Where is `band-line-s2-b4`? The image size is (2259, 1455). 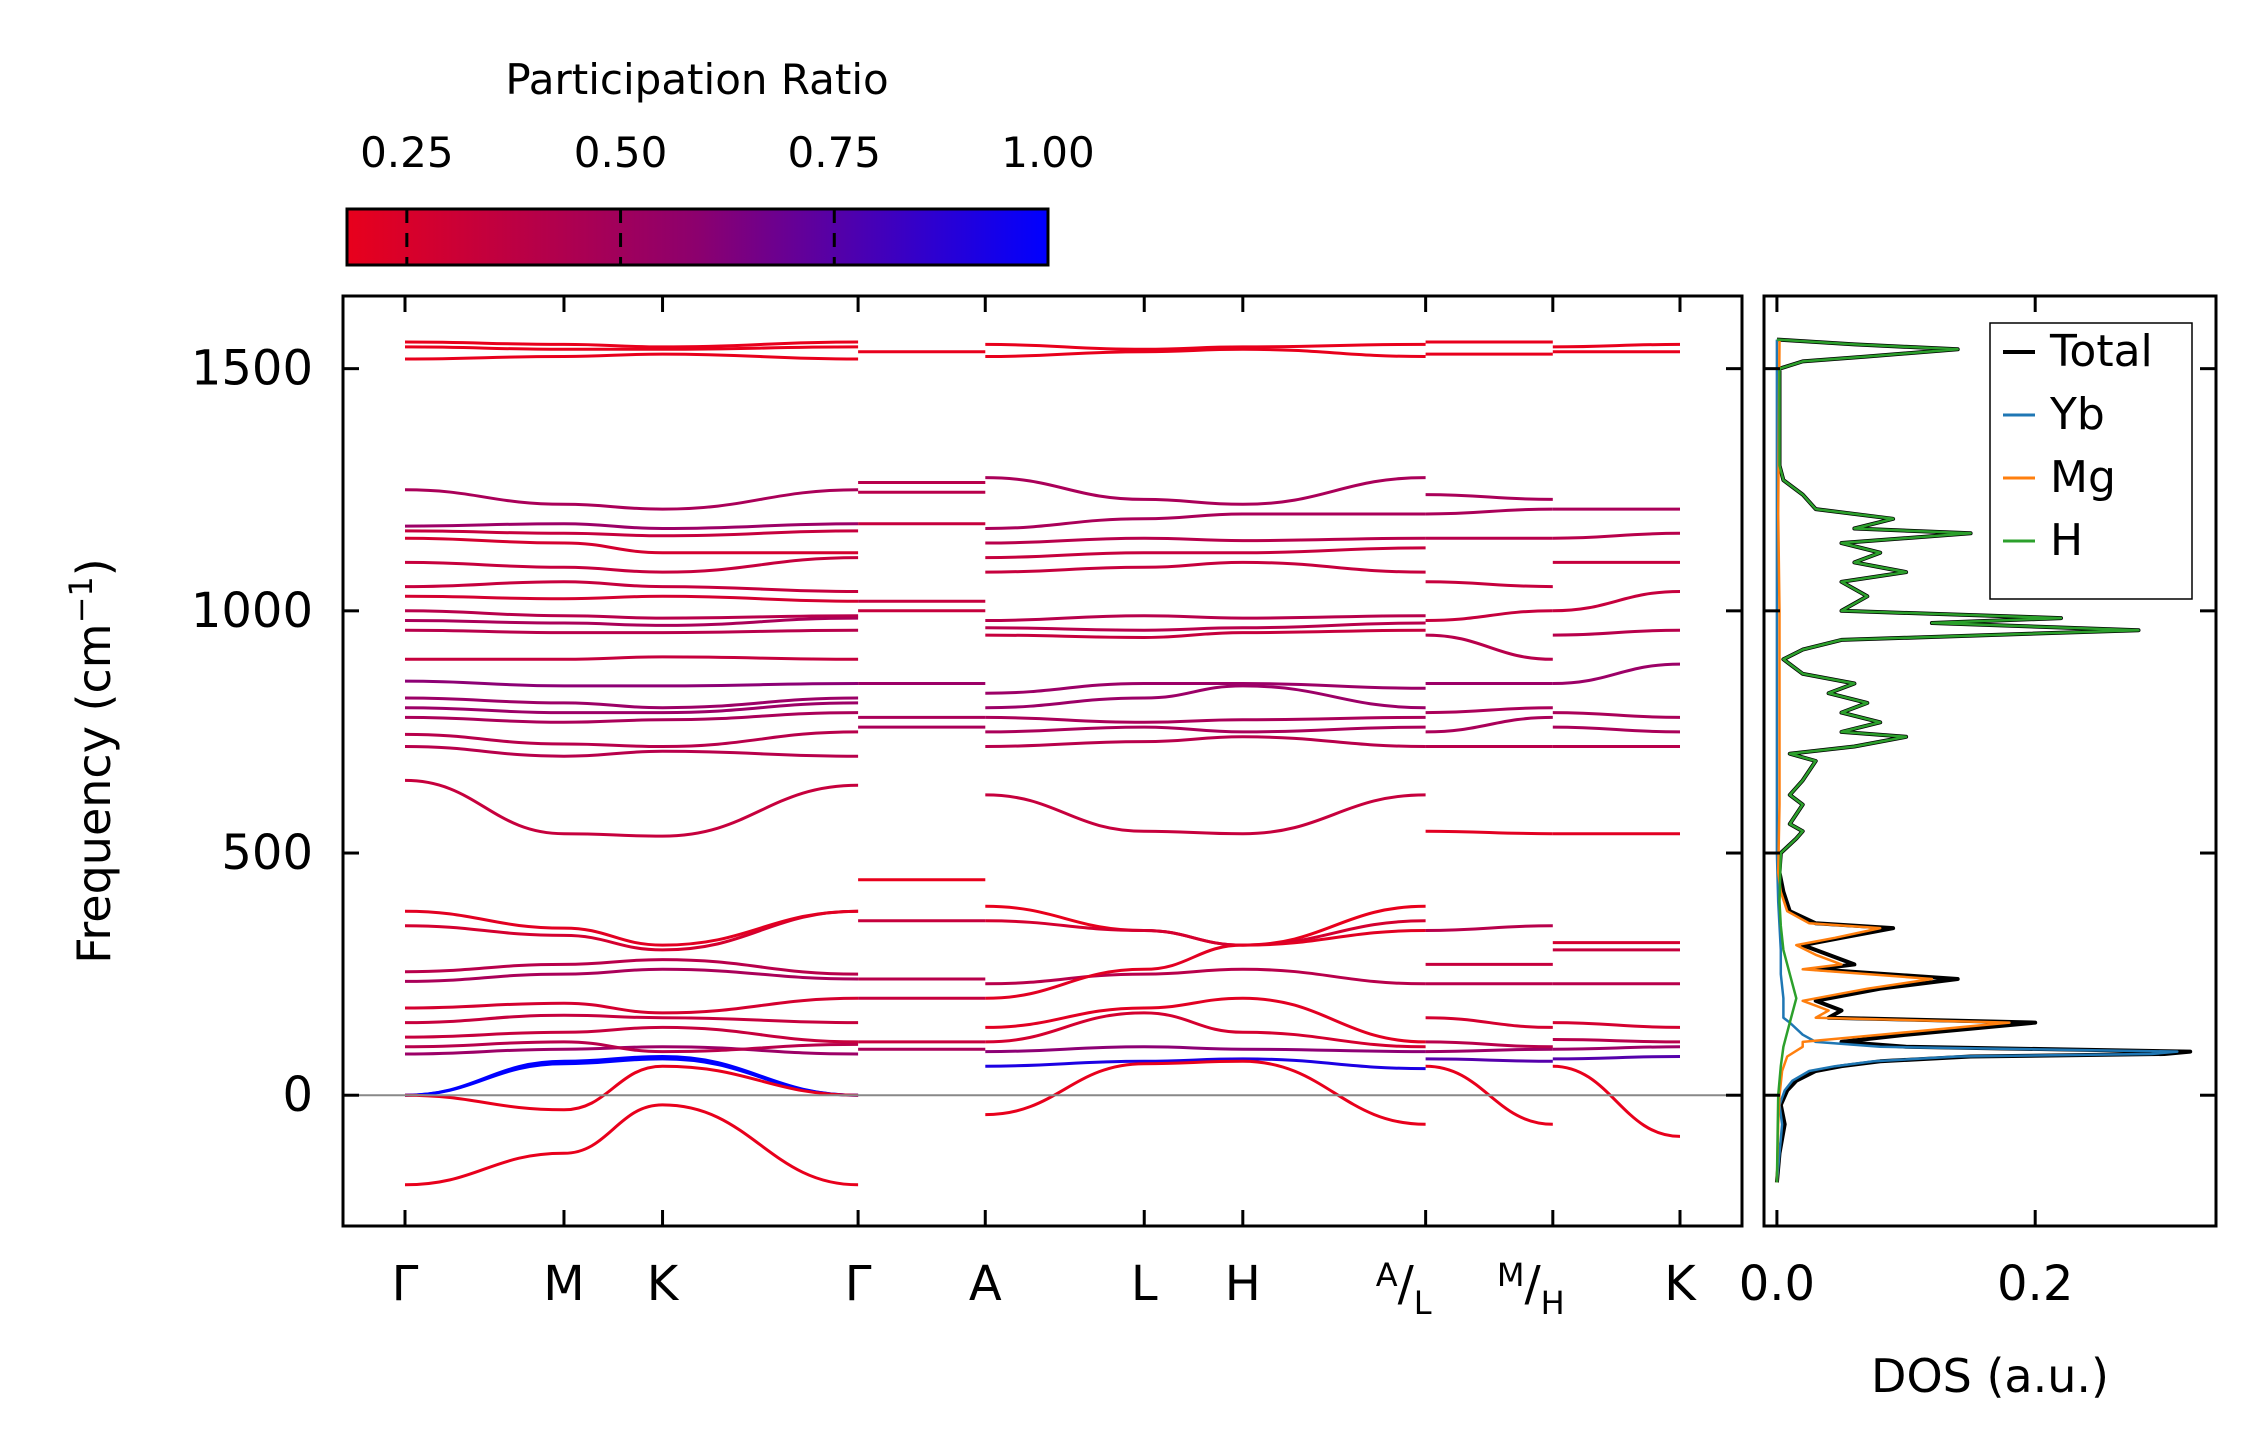
band-line-s2-b4 is located at coordinates (1205, 1020).